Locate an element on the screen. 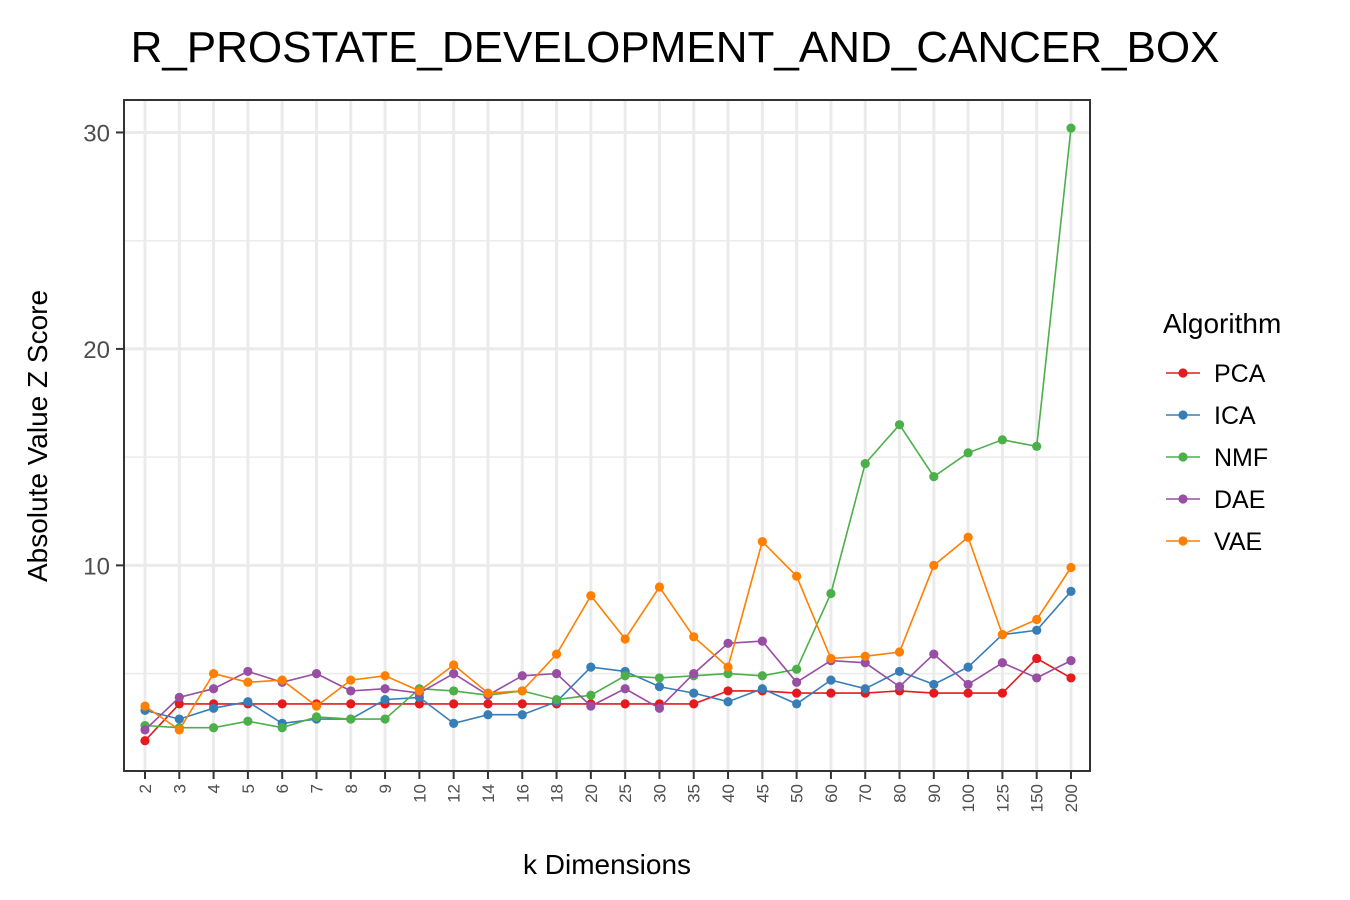 The height and width of the screenshot is (900, 1350). legend-label-nmf: NMF is located at coordinates (1241, 458).